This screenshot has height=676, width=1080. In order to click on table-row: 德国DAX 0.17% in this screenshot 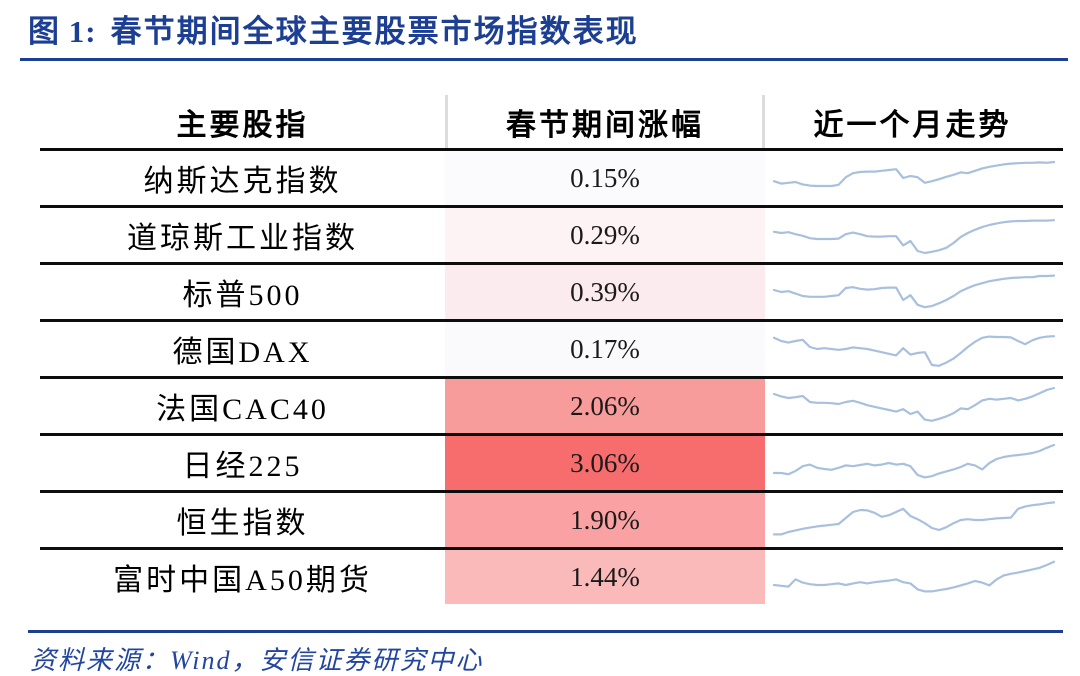, I will do `click(551, 350)`.